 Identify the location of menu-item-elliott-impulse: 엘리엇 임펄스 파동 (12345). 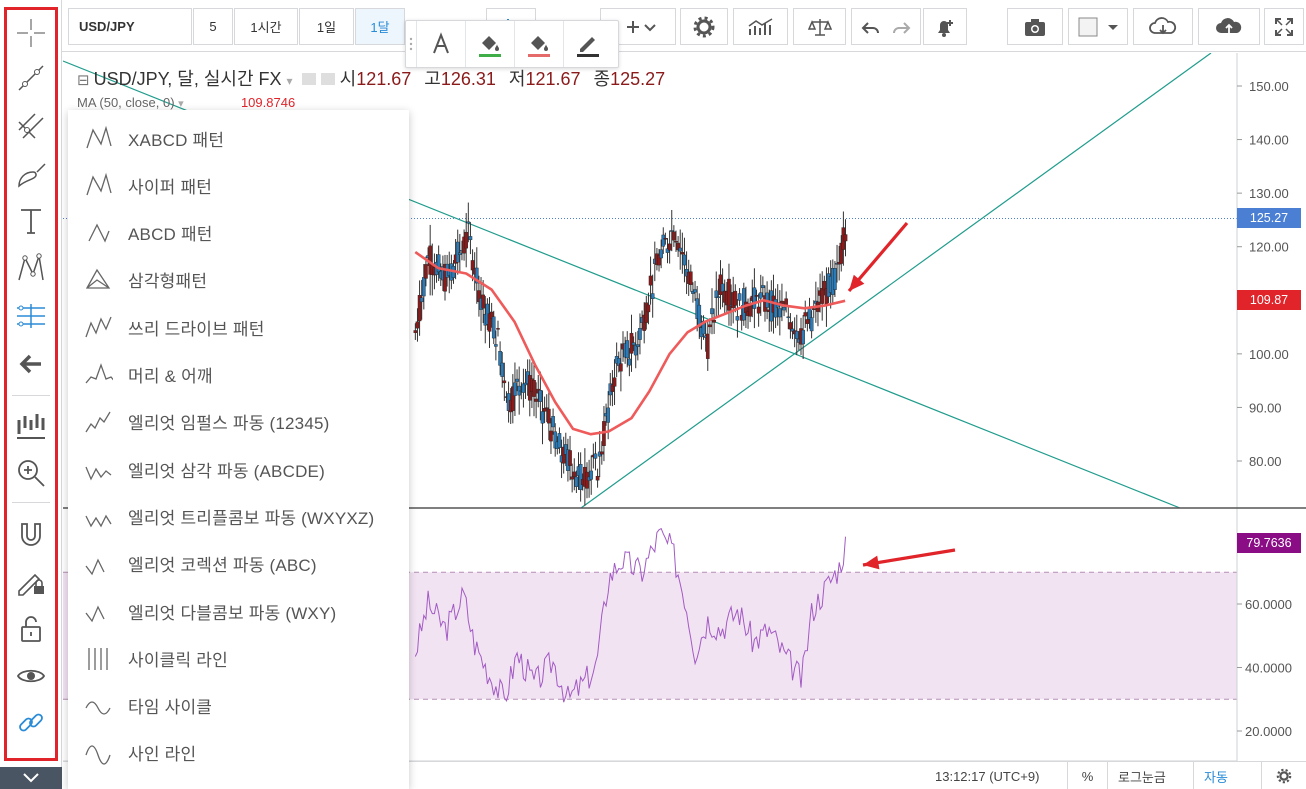
(238, 422).